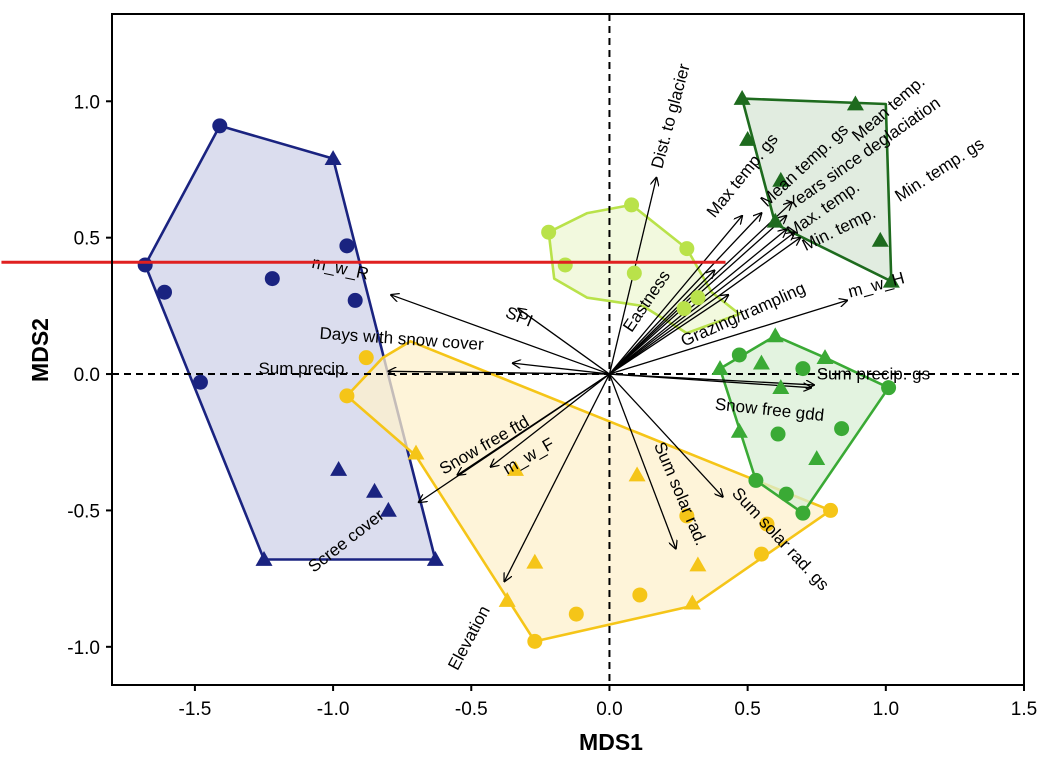 The width and height of the screenshot is (1042, 772). What do you see at coordinates (303, 368) in the screenshot?
I see `vector-label-14: Sum precip.` at bounding box center [303, 368].